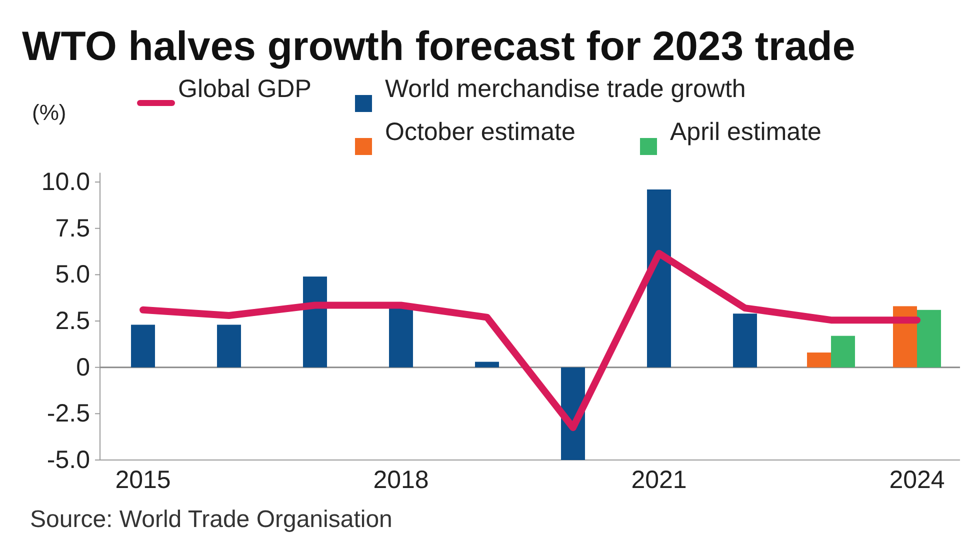 The width and height of the screenshot is (965, 536). I want to click on x-tick-label: 2021, so click(659, 480).